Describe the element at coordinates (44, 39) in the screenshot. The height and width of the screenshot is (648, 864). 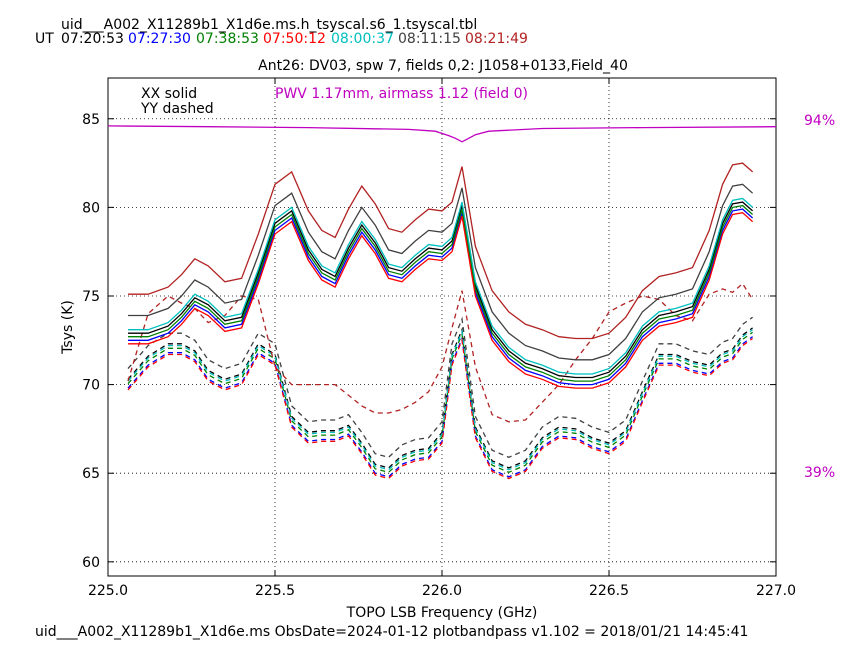
I see `ut-label: UT` at that location.